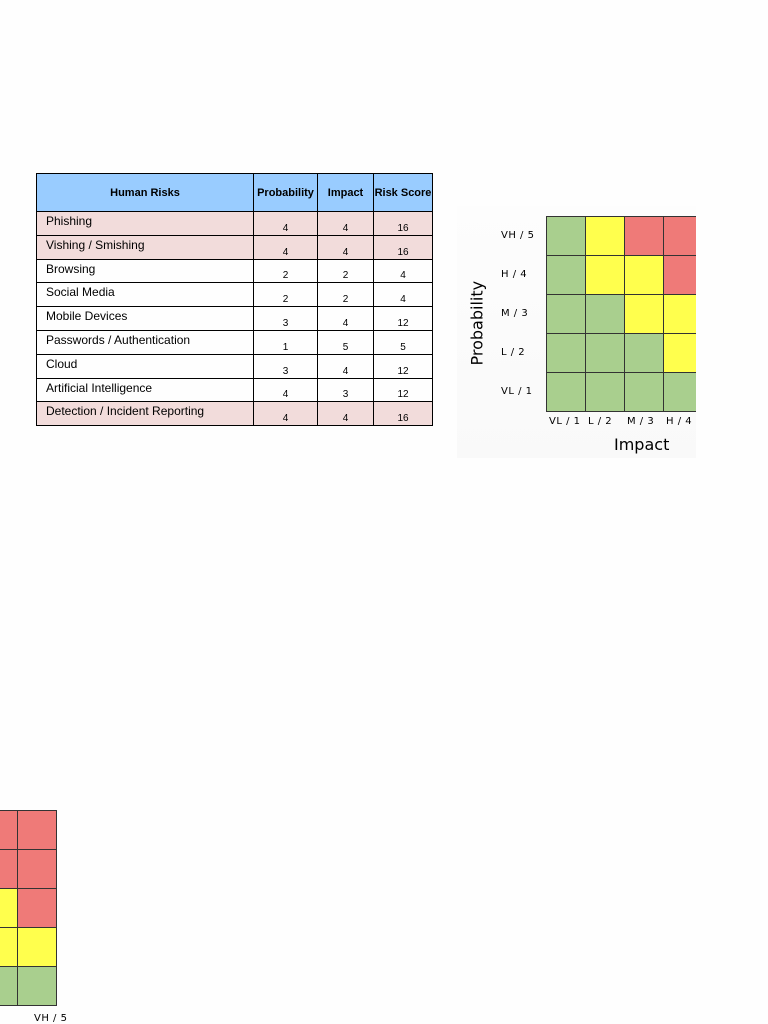  What do you see at coordinates (517, 391) in the screenshot?
I see `heatmap-y-label: VL / 1` at bounding box center [517, 391].